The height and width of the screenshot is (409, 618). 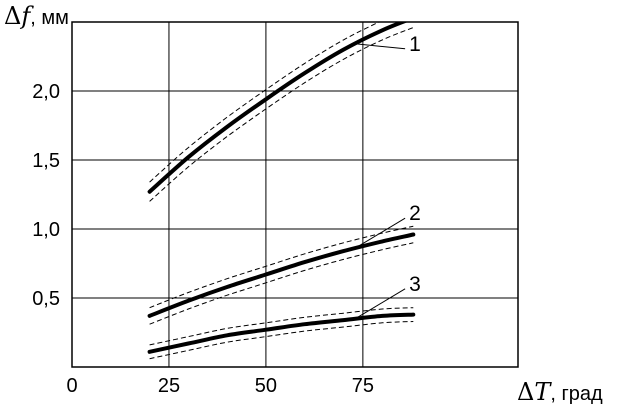 I want to click on y-tick-label: 1,5, so click(x=46, y=161).